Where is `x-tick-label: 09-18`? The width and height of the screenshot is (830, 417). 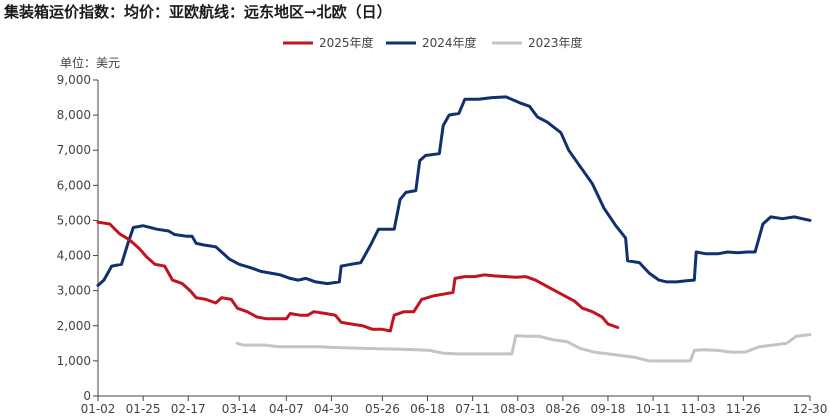 x-tick-label: 09-18 is located at coordinates (608, 409).